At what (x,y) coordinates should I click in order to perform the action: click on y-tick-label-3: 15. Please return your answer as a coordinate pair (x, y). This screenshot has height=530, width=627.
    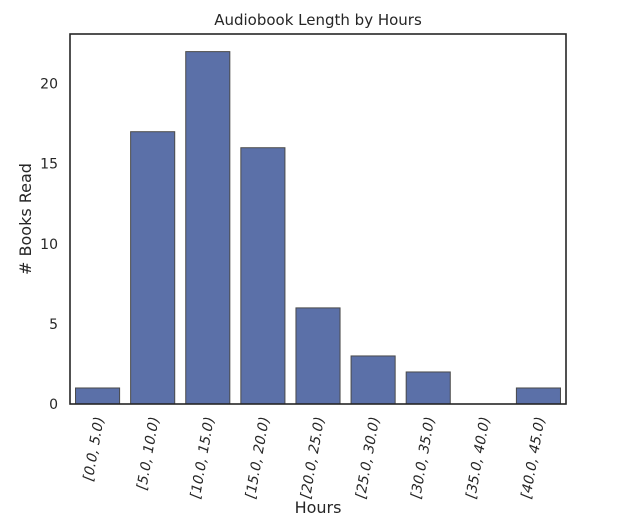
    Looking at the image, I should click on (49, 165).